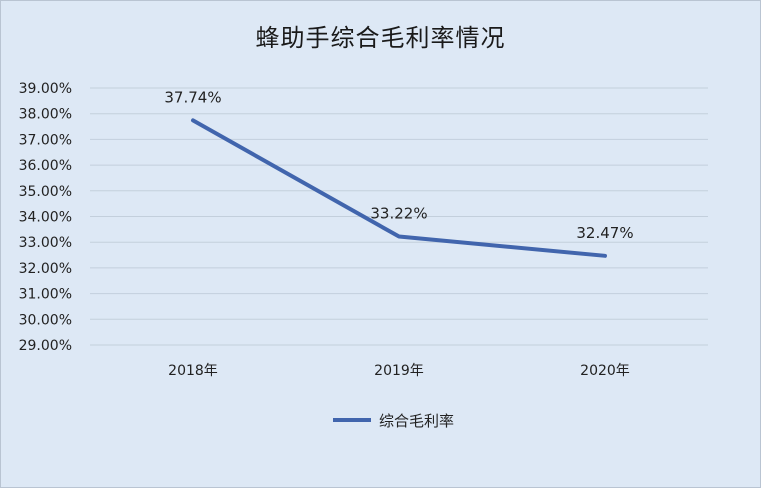 This screenshot has height=488, width=761. Describe the element at coordinates (45, 89) in the screenshot. I see `y-tick-label: 39.00%` at that location.